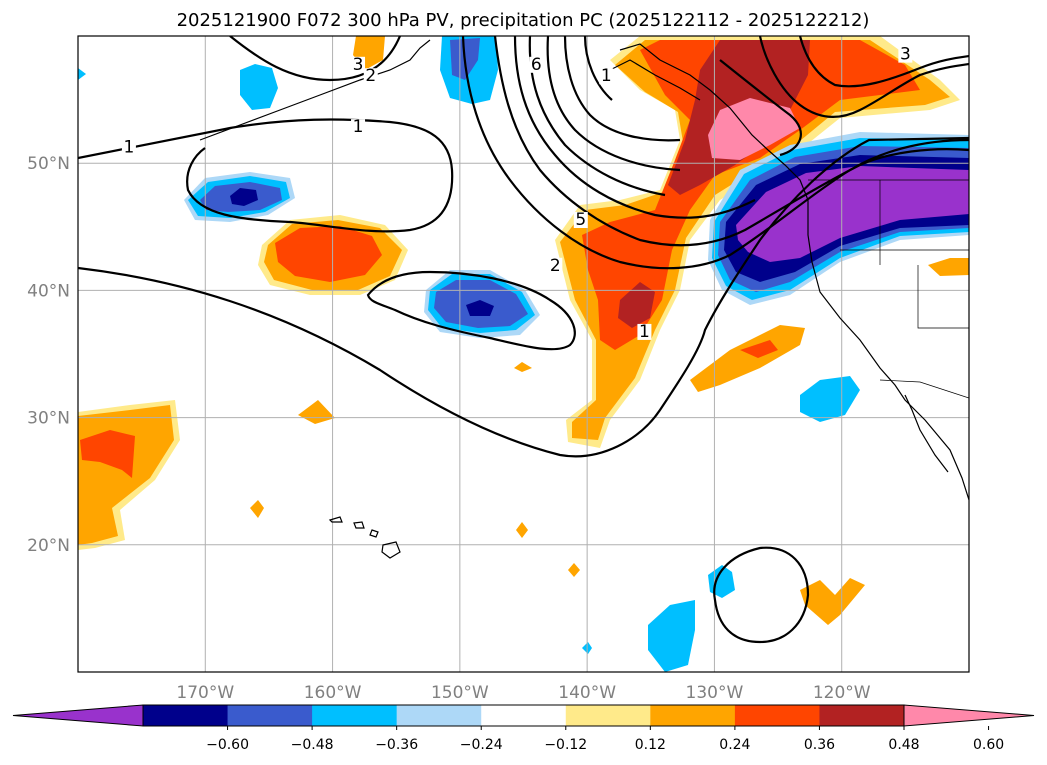 The image size is (1047, 765). What do you see at coordinates (48, 164) in the screenshot?
I see `lat-tick-label: 50°N` at bounding box center [48, 164].